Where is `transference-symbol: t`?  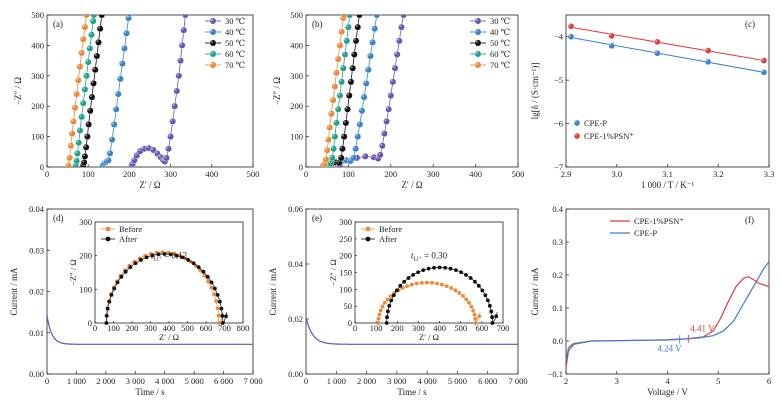 transference-symbol: t is located at coordinates (412, 255).